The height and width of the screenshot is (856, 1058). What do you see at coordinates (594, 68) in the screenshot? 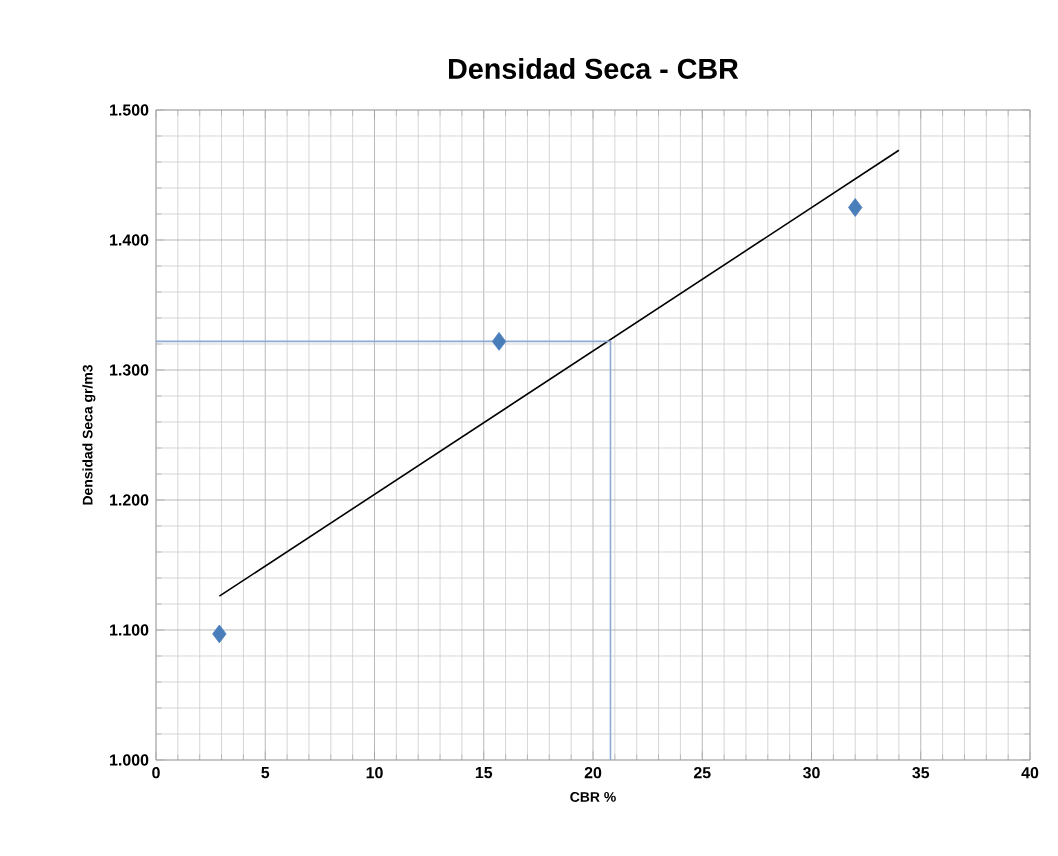
I see `chart-title: Densidad Seca - CBR` at bounding box center [594, 68].